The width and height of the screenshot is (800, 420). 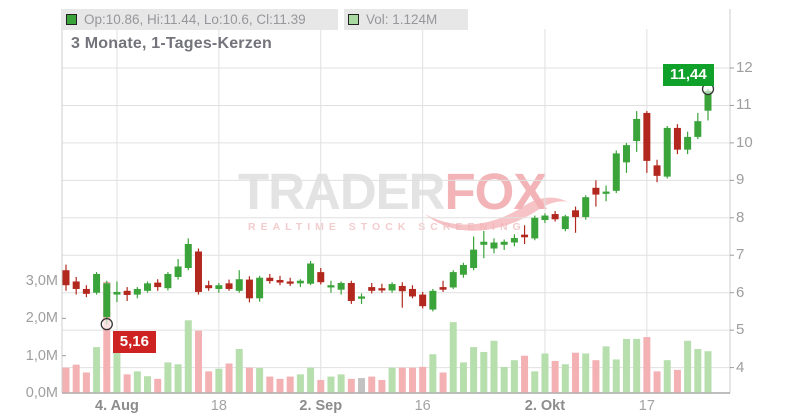 I want to click on price-axis-label: 11, so click(x=744, y=105).